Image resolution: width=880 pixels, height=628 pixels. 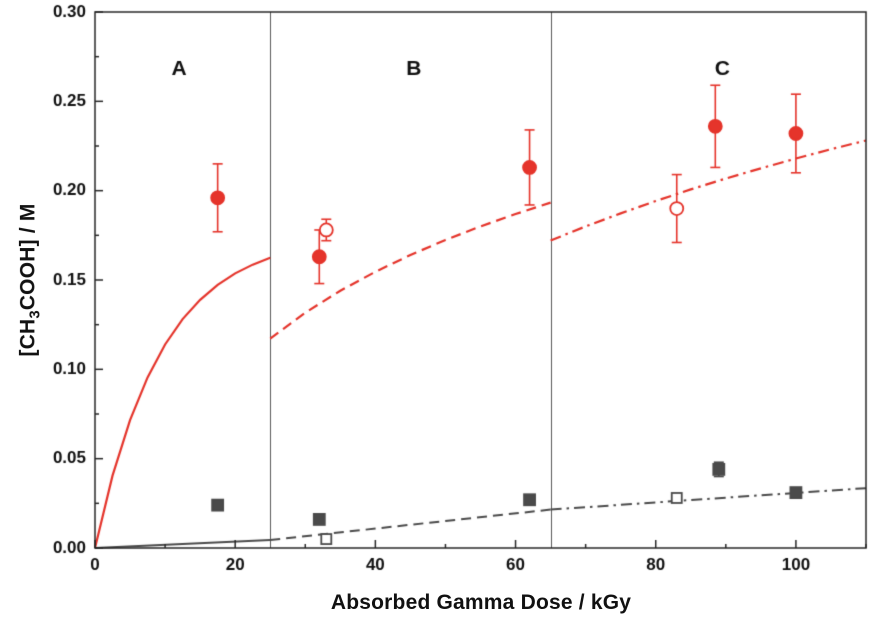 What do you see at coordinates (28, 257) in the screenshot?
I see `y-axis-title-suffix: COOH] / M` at bounding box center [28, 257].